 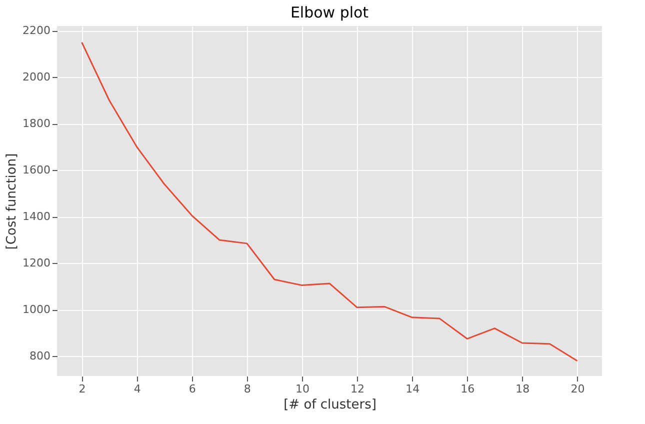 I want to click on x-tick-label: 14, so click(x=413, y=389).